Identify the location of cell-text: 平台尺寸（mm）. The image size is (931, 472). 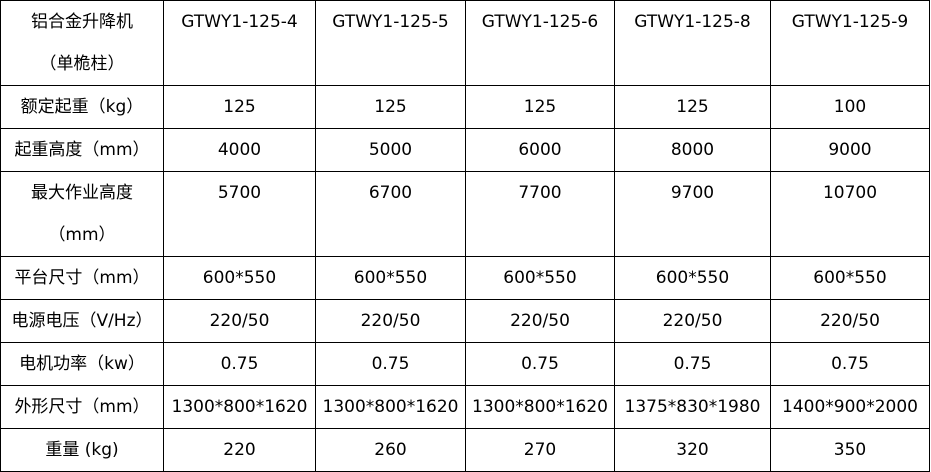
(82, 278).